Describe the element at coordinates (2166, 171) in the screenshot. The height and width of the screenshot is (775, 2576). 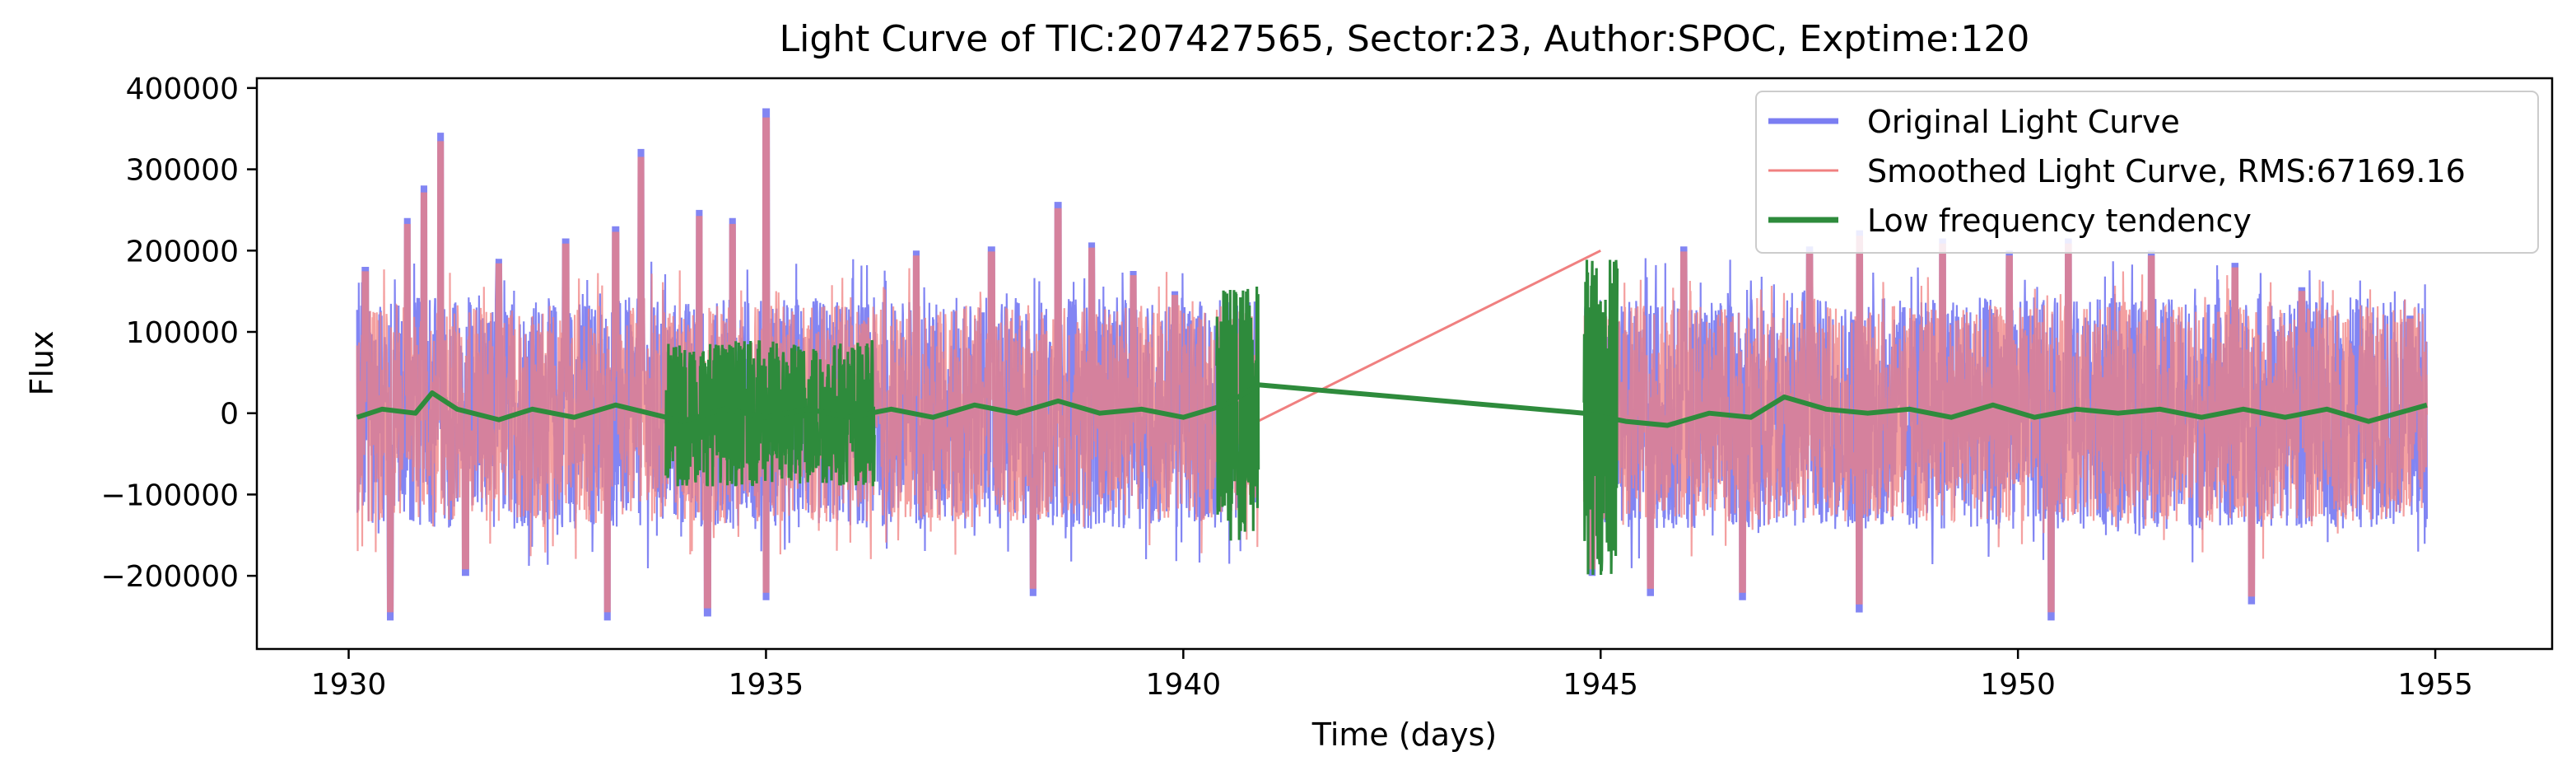
I see `legend-label-smoothed: Smoothed Light Curve, RMS:67169.16` at that location.